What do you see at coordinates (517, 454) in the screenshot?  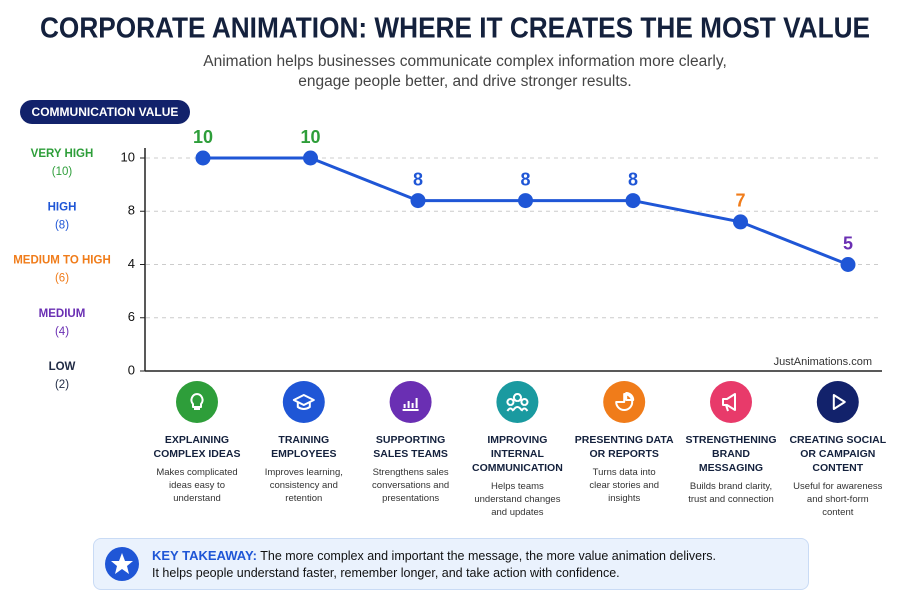 I see `card-title: IMPROVING INTERNAL COMMUNICATION` at bounding box center [517, 454].